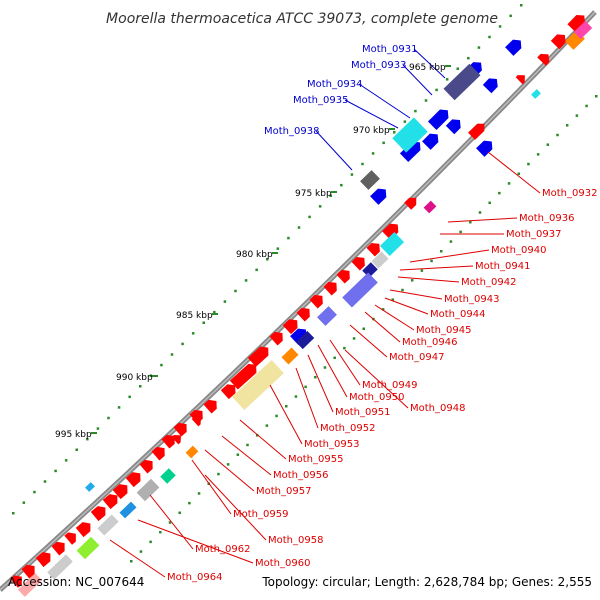 The image size is (600, 600). What do you see at coordinates (427, 68) in the screenshot?
I see `kbp-tick-label: 965 kbp` at bounding box center [427, 68].